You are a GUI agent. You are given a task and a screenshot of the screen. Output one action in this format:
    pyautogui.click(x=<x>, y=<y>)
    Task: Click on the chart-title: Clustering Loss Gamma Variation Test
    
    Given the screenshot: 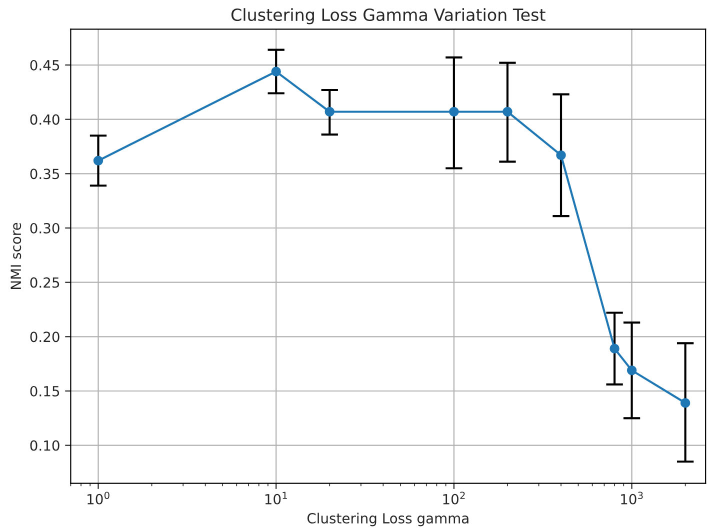 What is the action you would take?
    pyautogui.click(x=388, y=16)
    